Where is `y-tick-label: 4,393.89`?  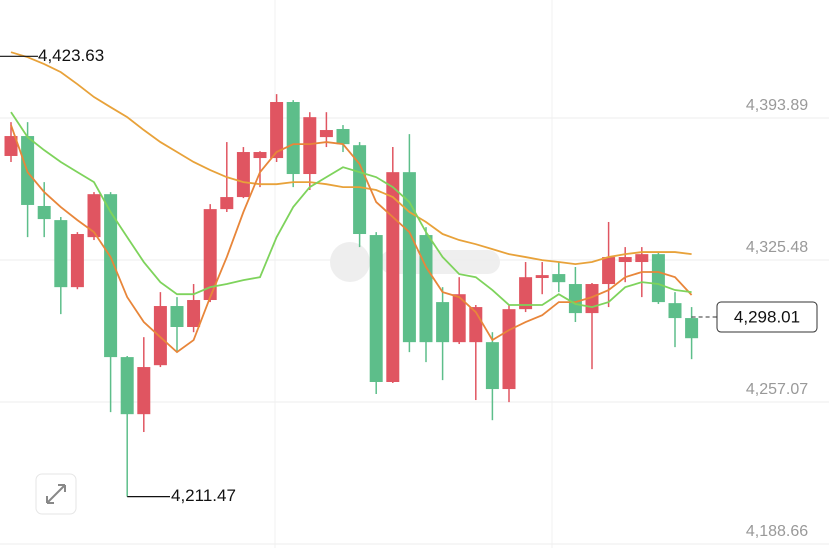 y-tick-label: 4,393.89 is located at coordinates (777, 105).